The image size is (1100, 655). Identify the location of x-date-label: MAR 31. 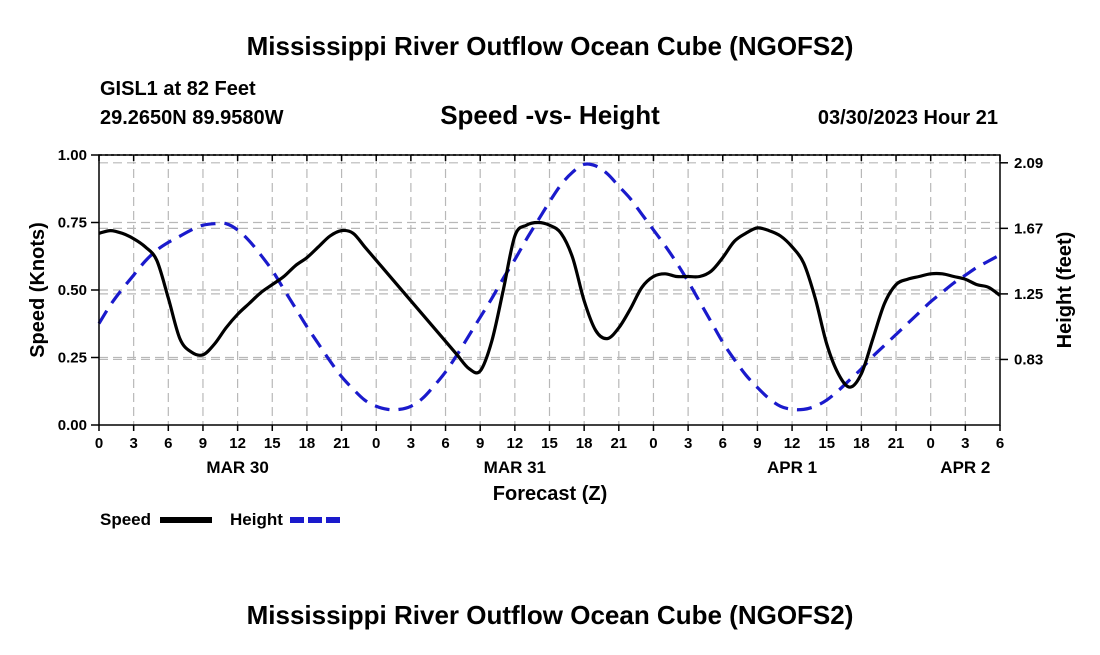
(515, 467).